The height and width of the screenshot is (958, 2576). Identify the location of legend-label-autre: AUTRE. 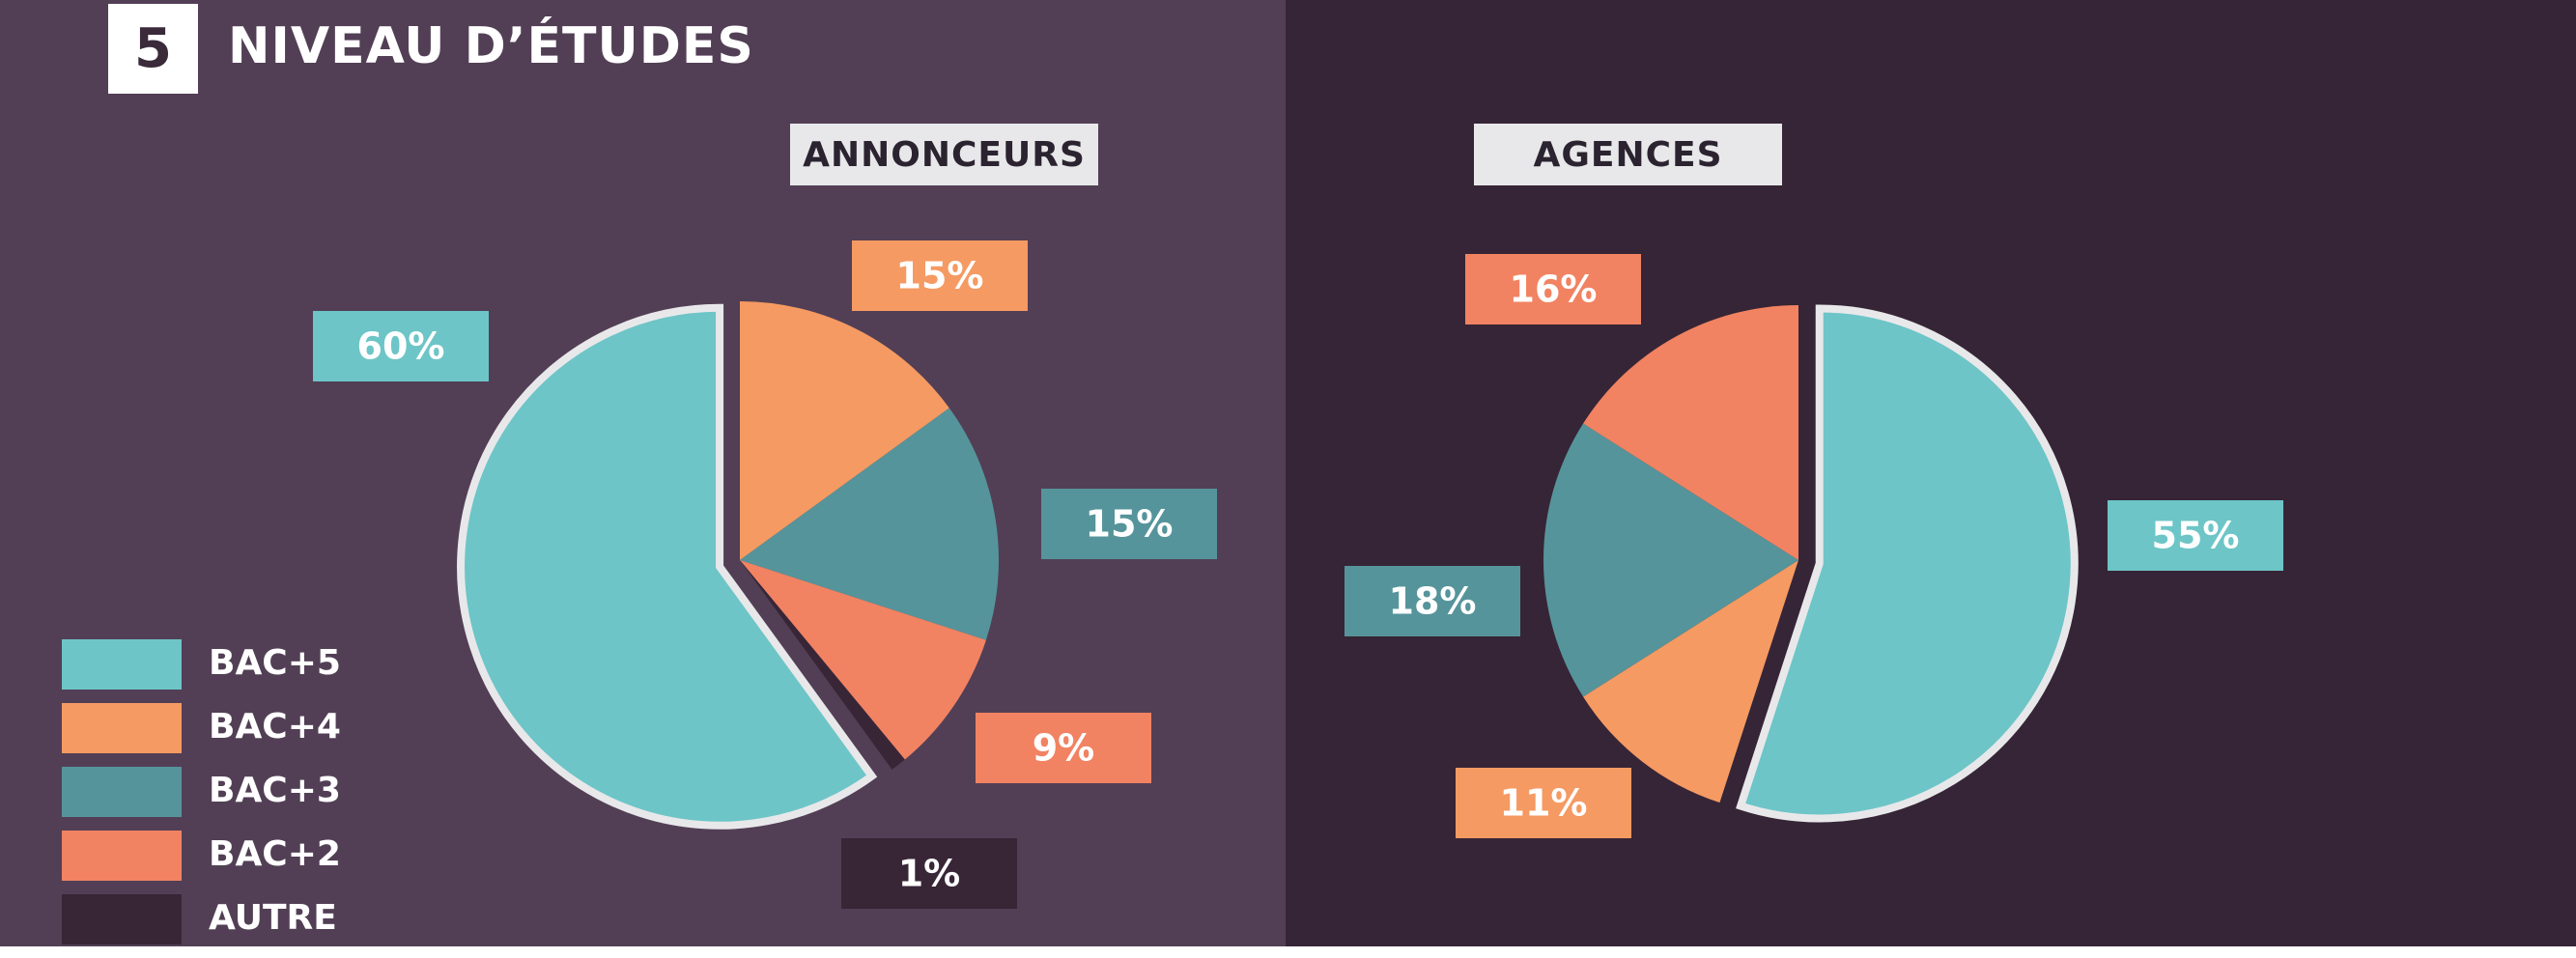
(273, 918).